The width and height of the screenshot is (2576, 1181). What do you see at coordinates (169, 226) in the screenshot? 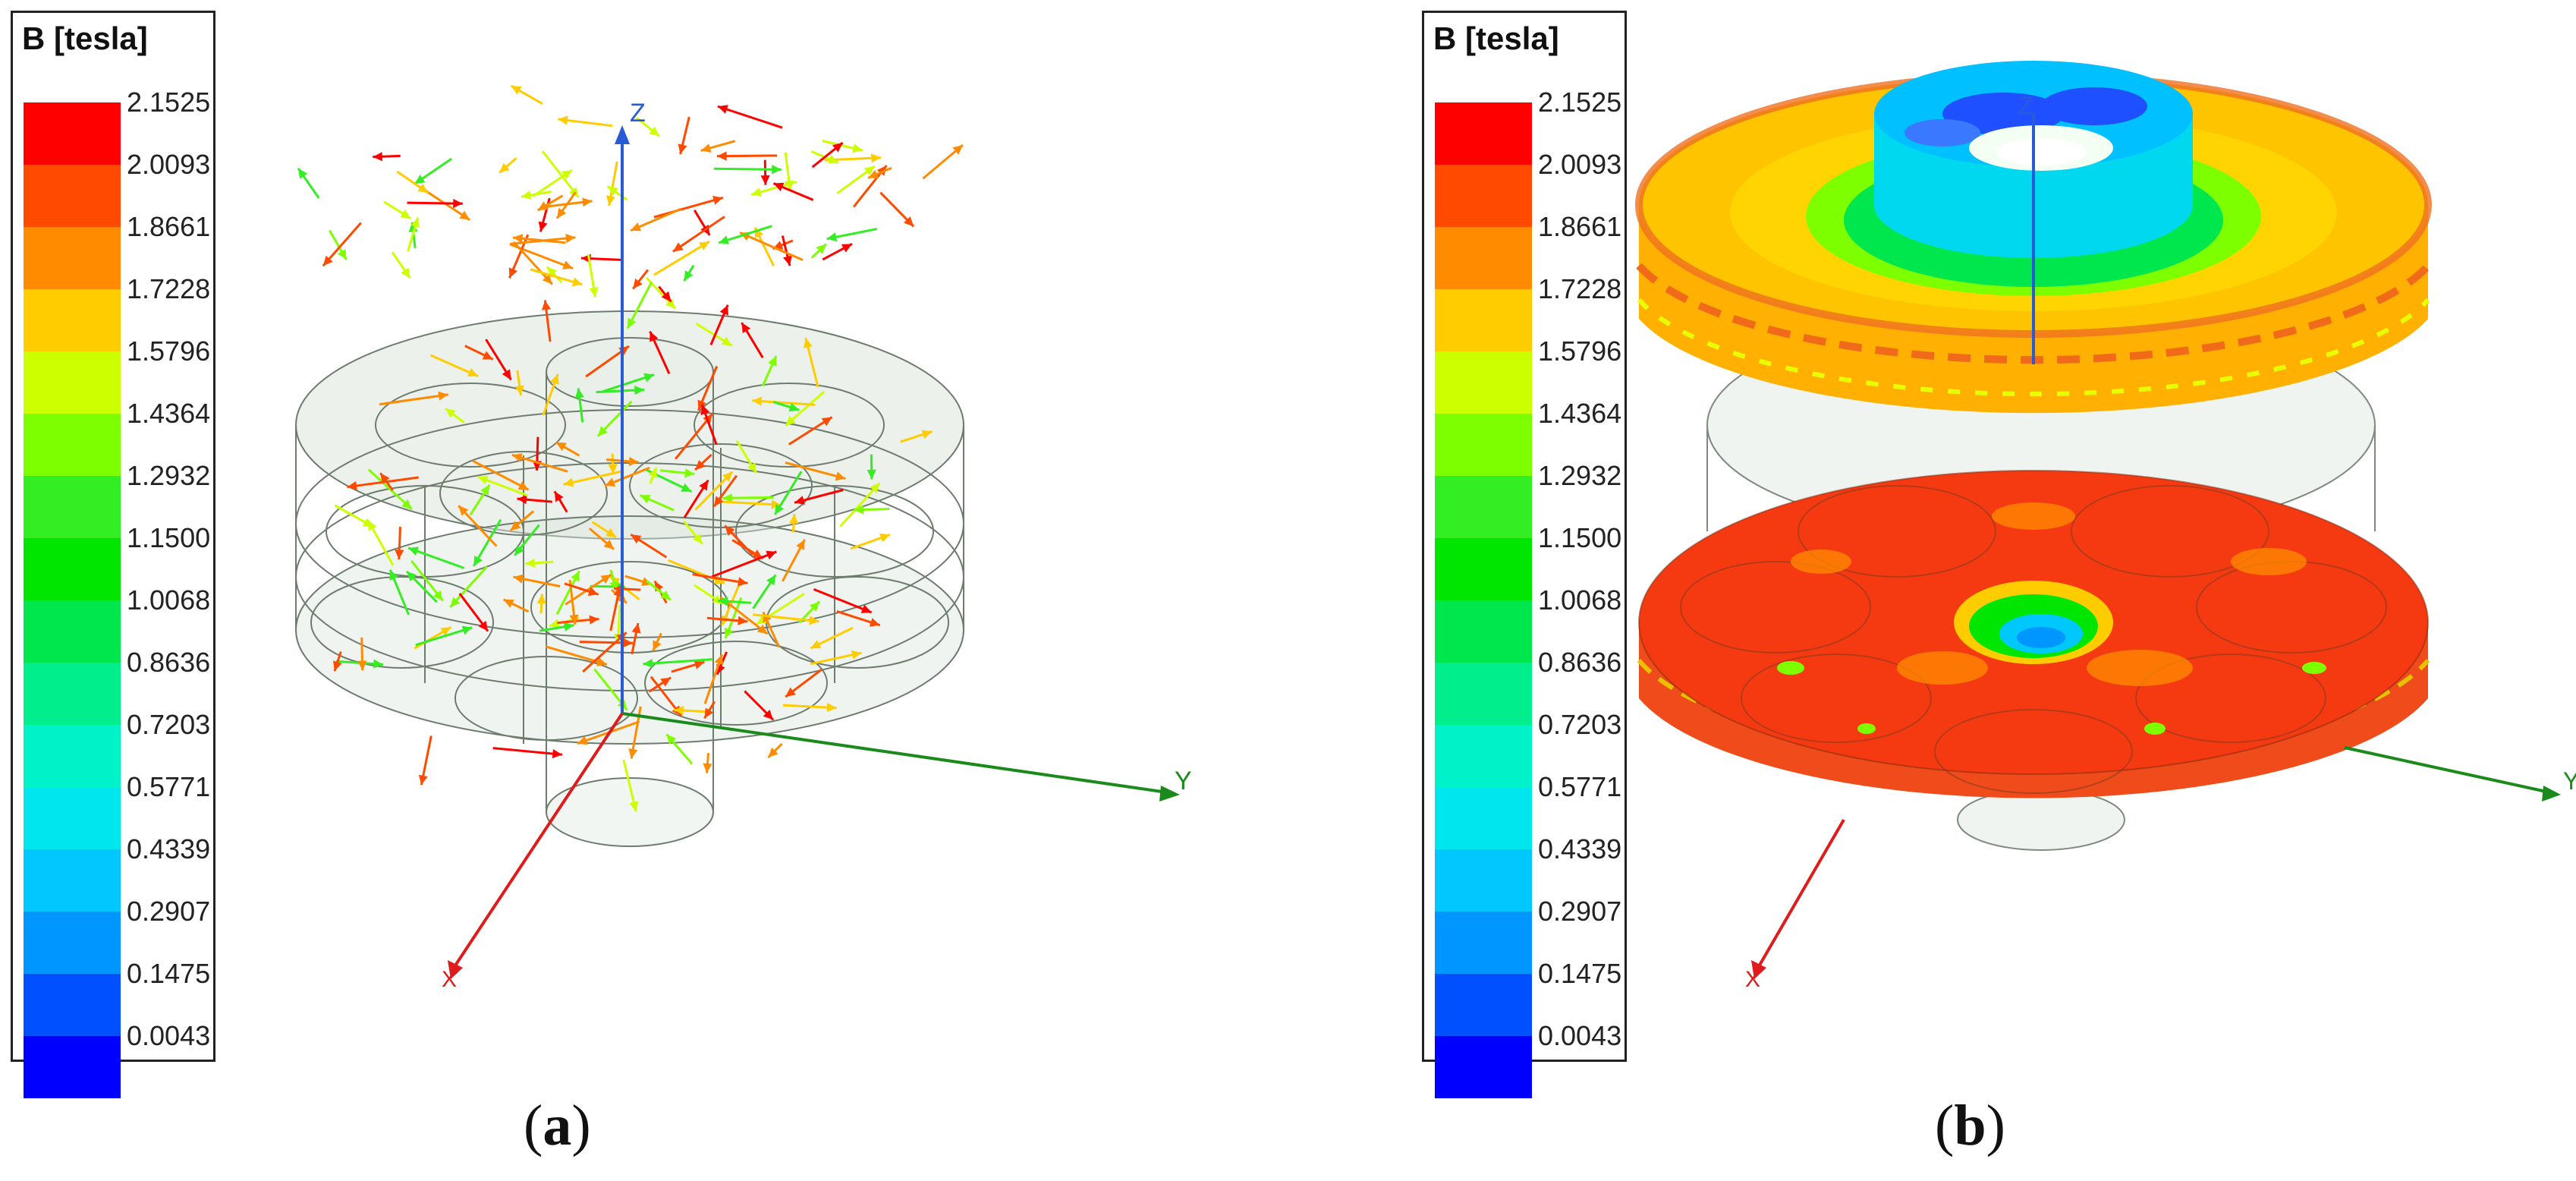
I see `legend-tick-label: 1.8661` at bounding box center [169, 226].